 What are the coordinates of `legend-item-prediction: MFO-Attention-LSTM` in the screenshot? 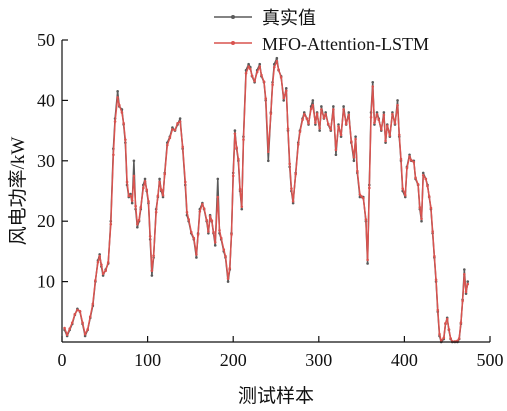 It's located at (321, 44).